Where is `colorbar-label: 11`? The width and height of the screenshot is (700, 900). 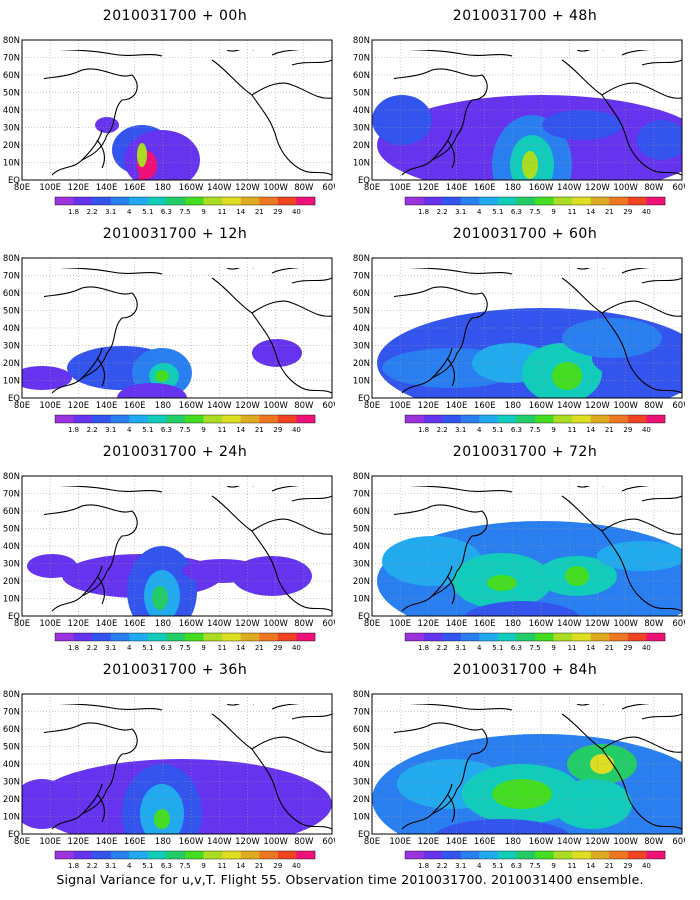 colorbar-label: 11 is located at coordinates (572, 430).